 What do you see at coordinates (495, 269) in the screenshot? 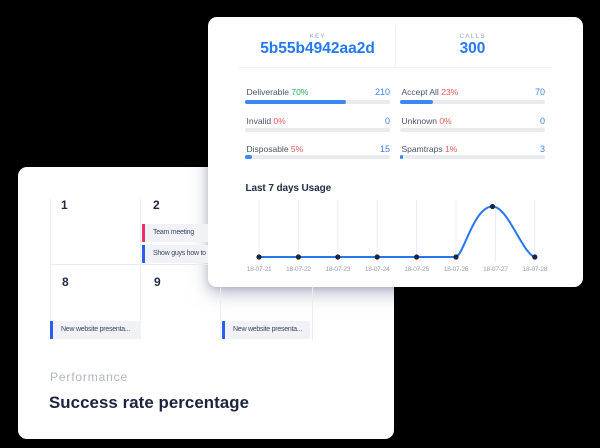
I see `svg-text: 18-07-27` at bounding box center [495, 269].